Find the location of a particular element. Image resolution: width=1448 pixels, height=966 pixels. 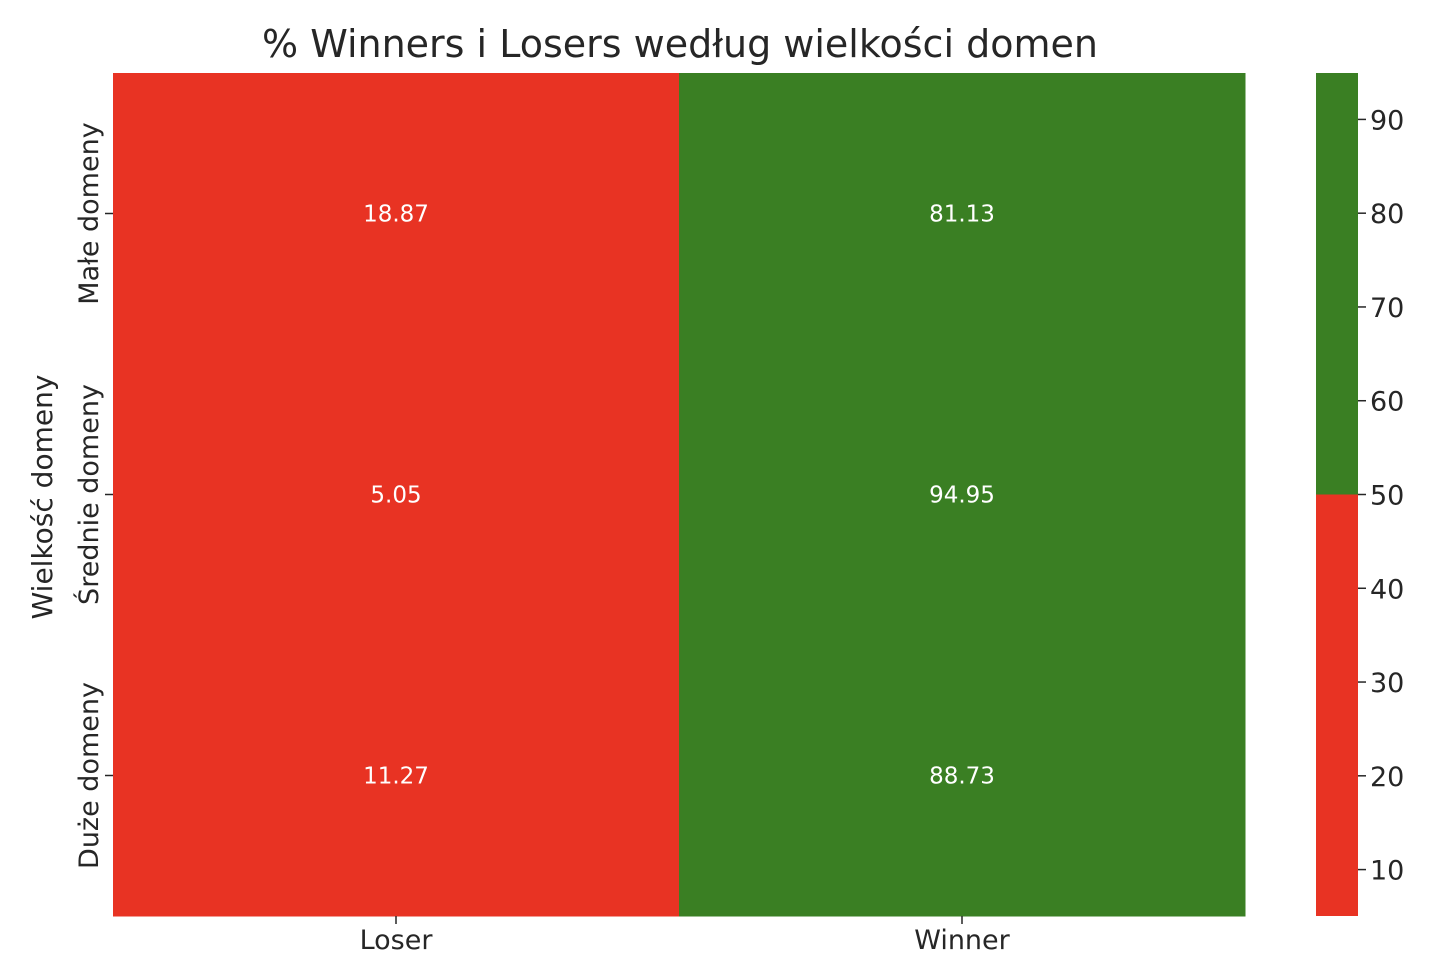

x-axis: Loser Winner is located at coordinates (685, 936).